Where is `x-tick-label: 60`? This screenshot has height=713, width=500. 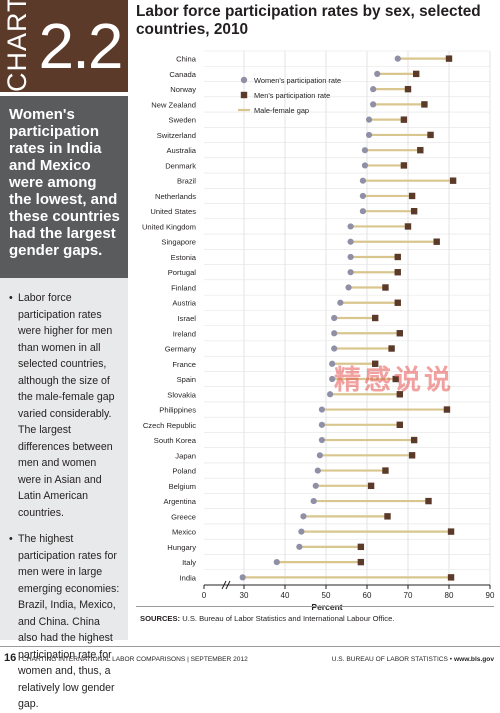 x-tick-label: 60 is located at coordinates (367, 595).